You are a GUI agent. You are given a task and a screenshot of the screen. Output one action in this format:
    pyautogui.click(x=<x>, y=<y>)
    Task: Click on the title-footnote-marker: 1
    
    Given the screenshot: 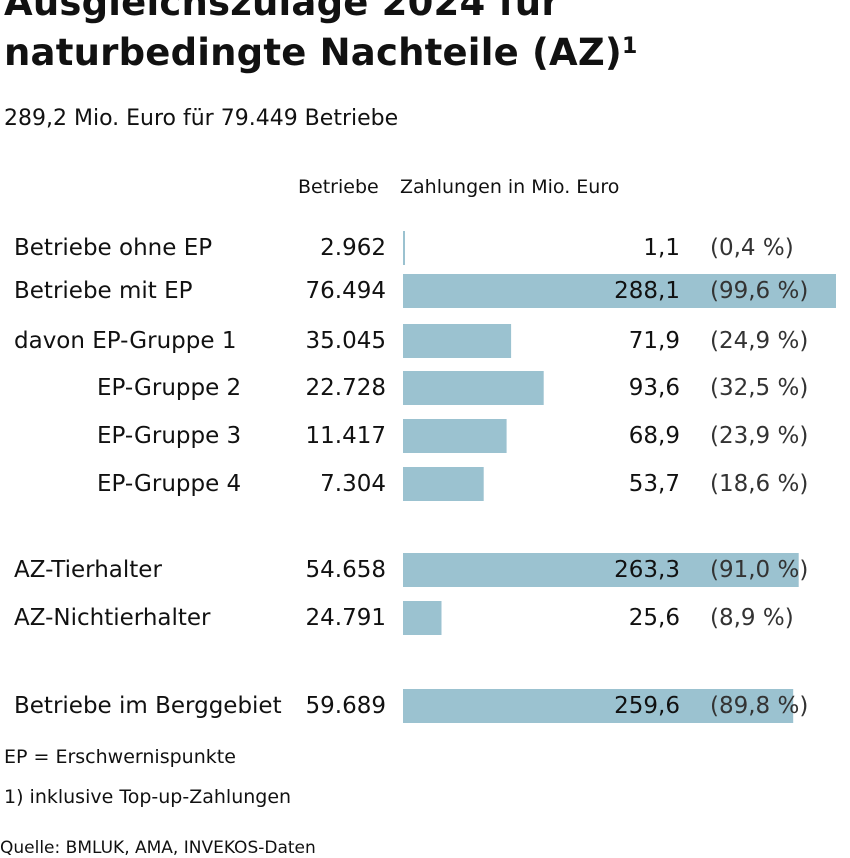 What is the action you would take?
    pyautogui.click(x=630, y=46)
    